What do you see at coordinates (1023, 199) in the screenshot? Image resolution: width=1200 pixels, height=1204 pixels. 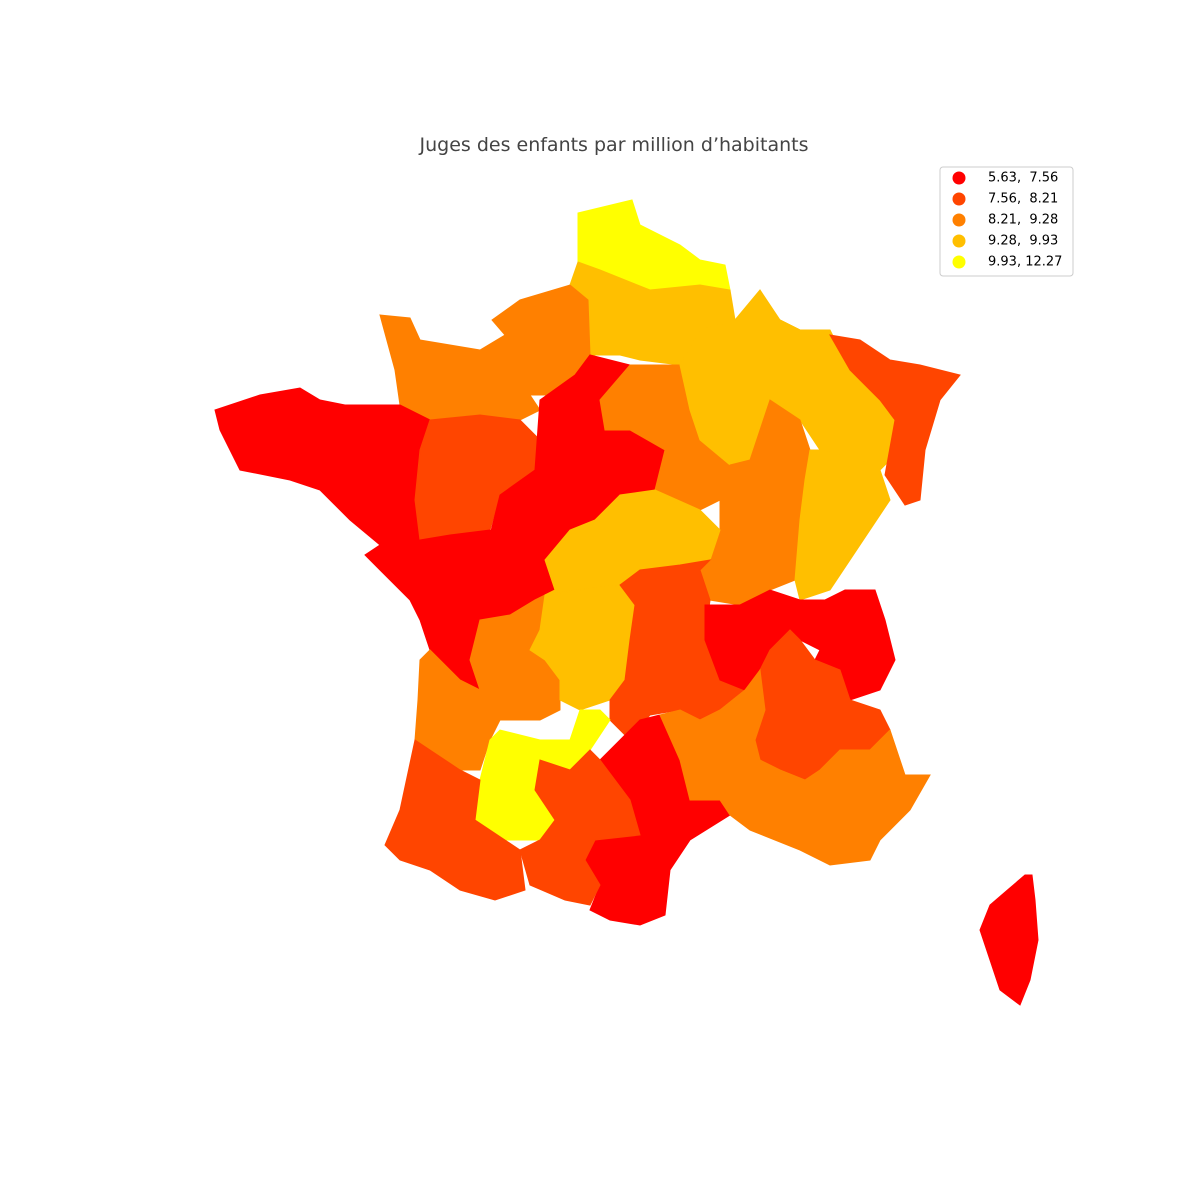 I see `legend-label: 7.56, 8.21` at bounding box center [1023, 199].